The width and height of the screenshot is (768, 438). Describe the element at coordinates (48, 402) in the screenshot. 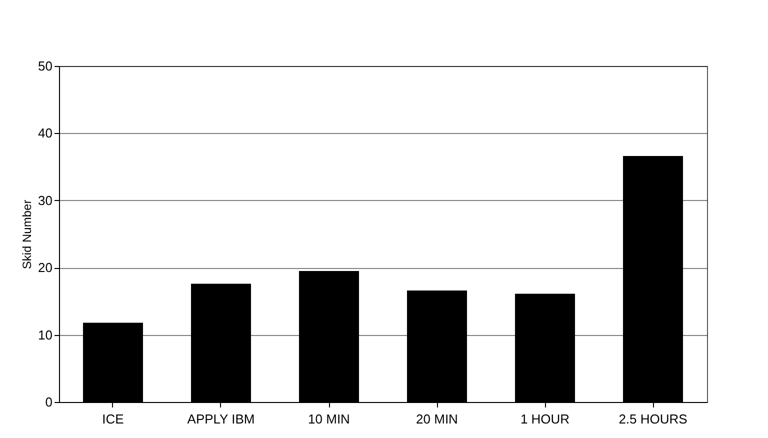

I see `y-tick-label: 0` at that location.